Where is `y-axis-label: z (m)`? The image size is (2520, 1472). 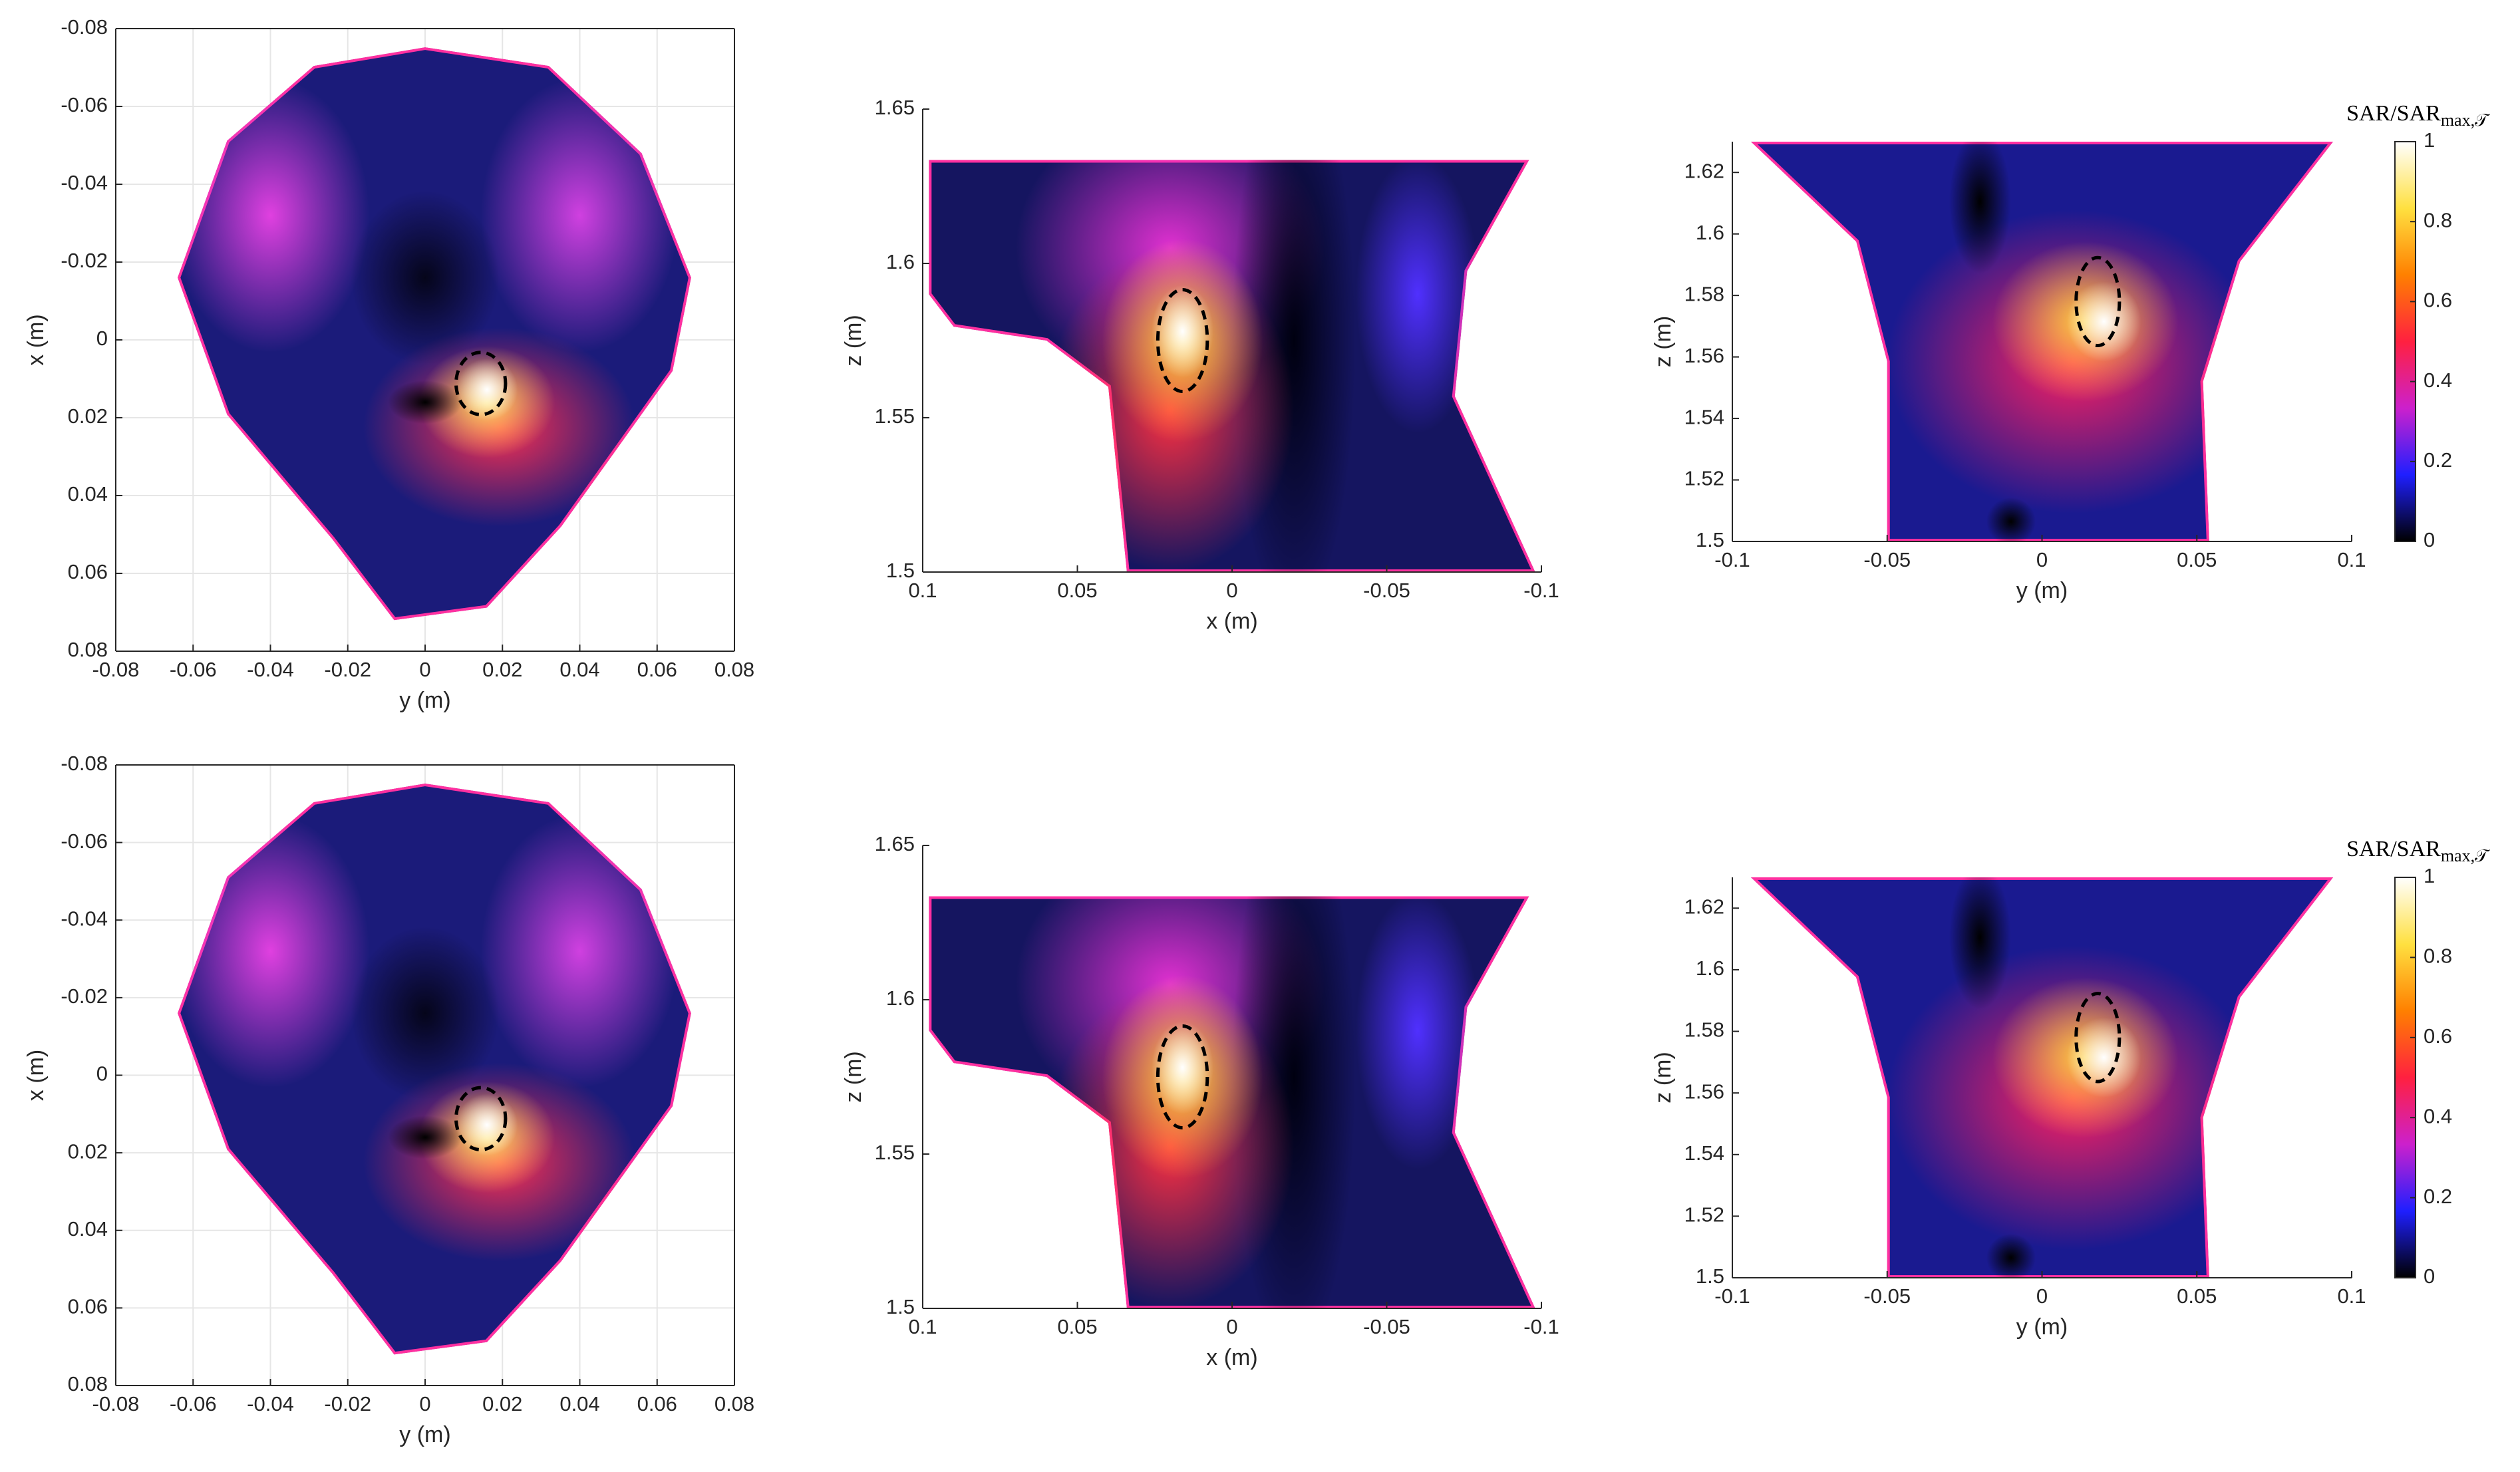 y-axis-label: z (m) is located at coordinates (1664, 341).